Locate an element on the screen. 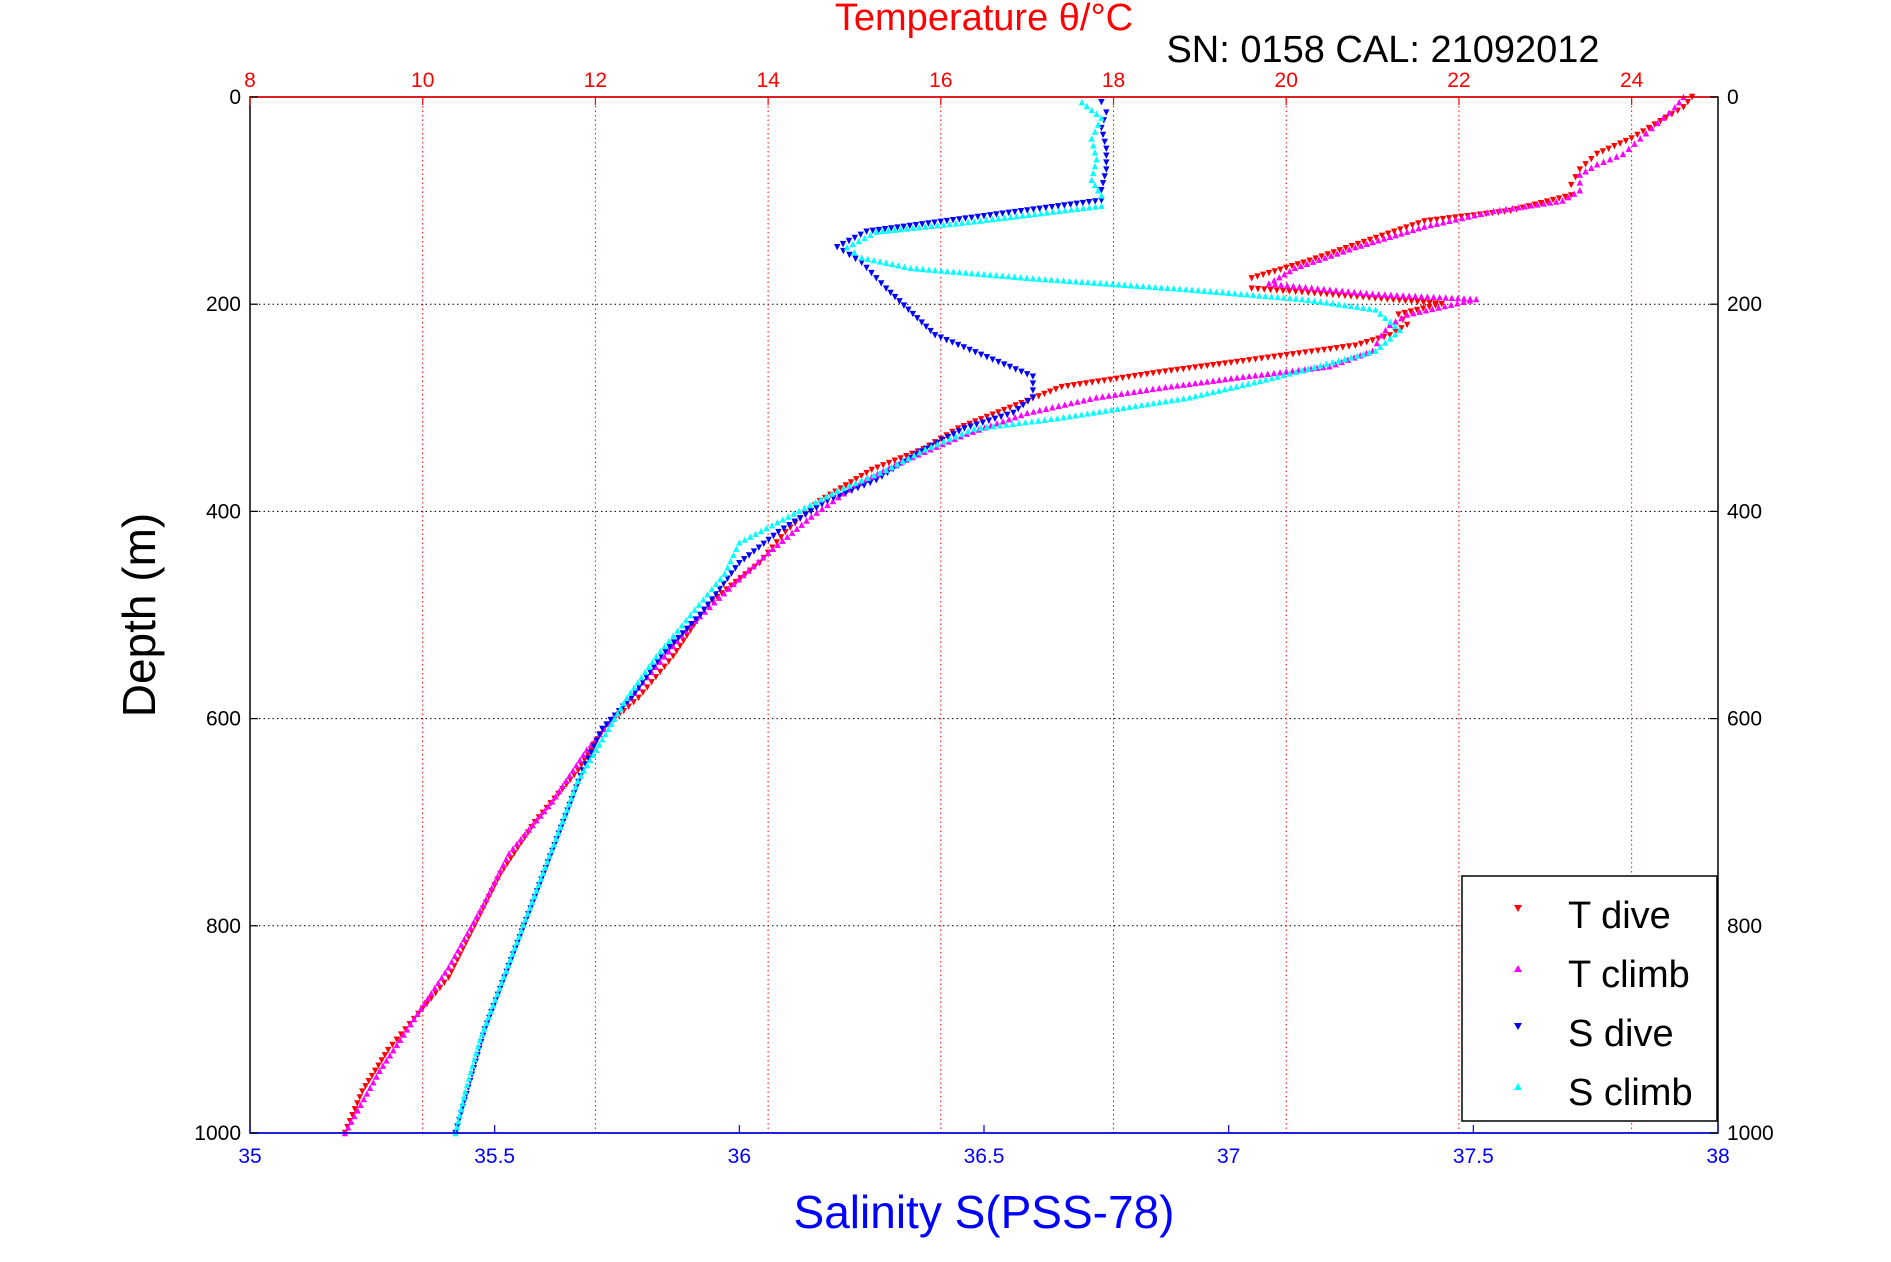 The image size is (1891, 1262). legend-marker-s-climb is located at coordinates (1518, 1086).